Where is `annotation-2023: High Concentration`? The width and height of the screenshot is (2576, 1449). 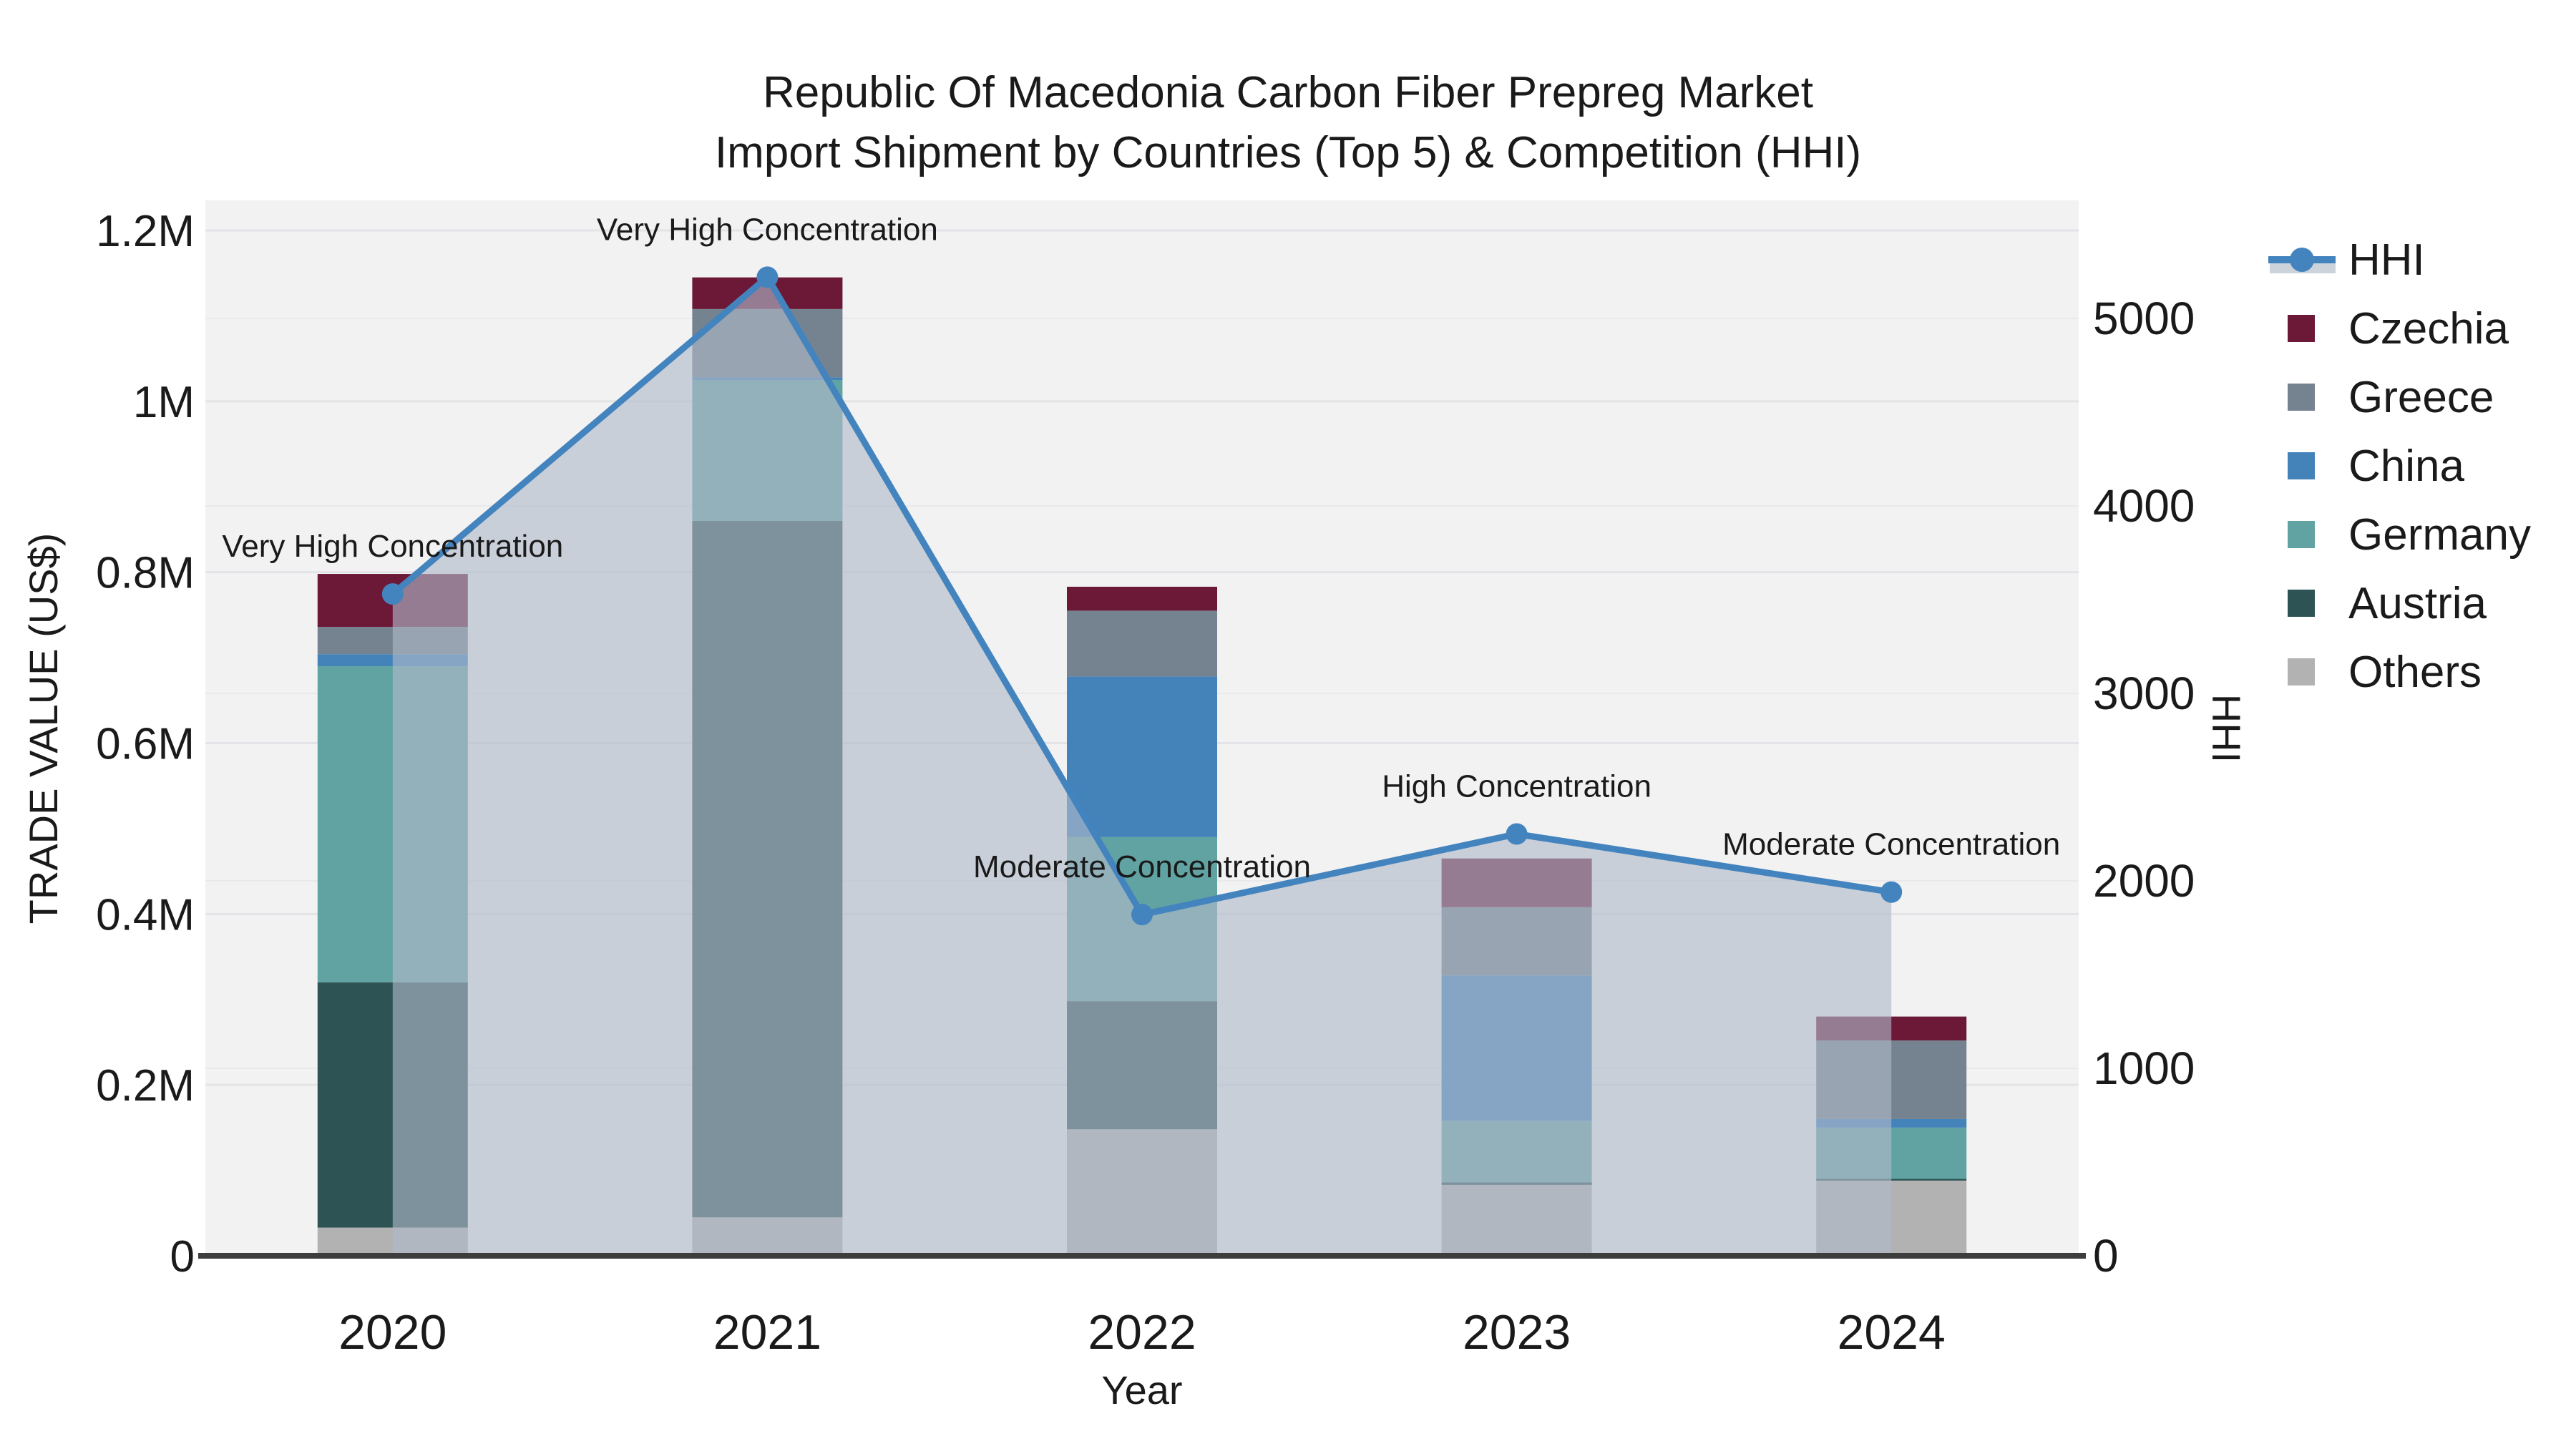
annotation-2023: High Concentration is located at coordinates (1517, 786).